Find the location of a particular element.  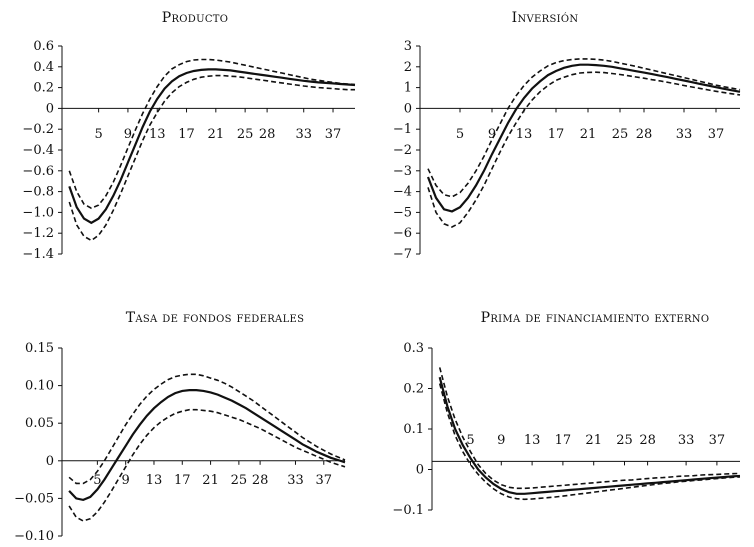

y-tick-label: −0.10 is located at coordinates (34, 536).